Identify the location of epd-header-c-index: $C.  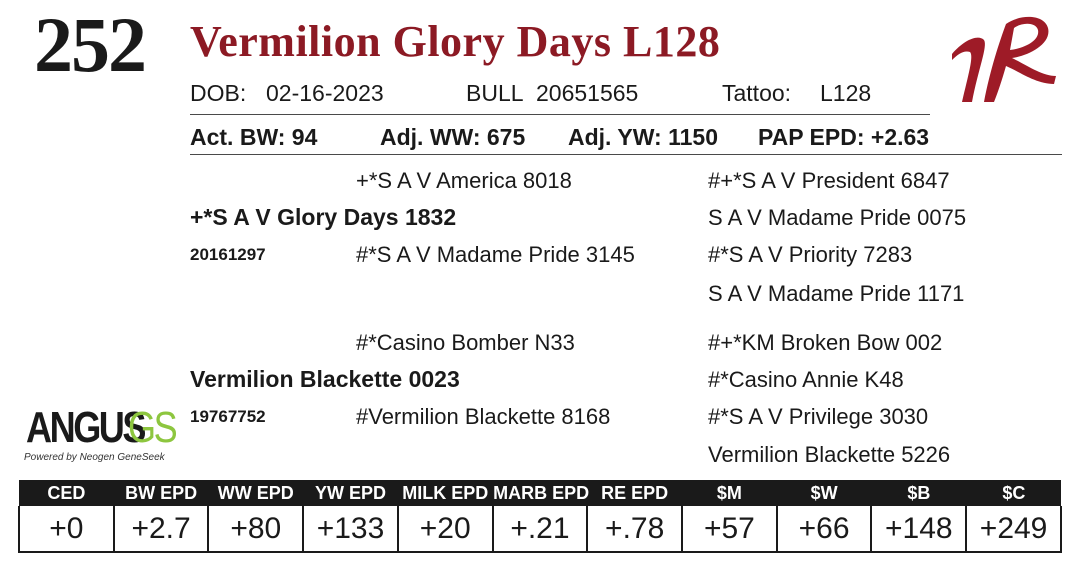
(1013, 493).